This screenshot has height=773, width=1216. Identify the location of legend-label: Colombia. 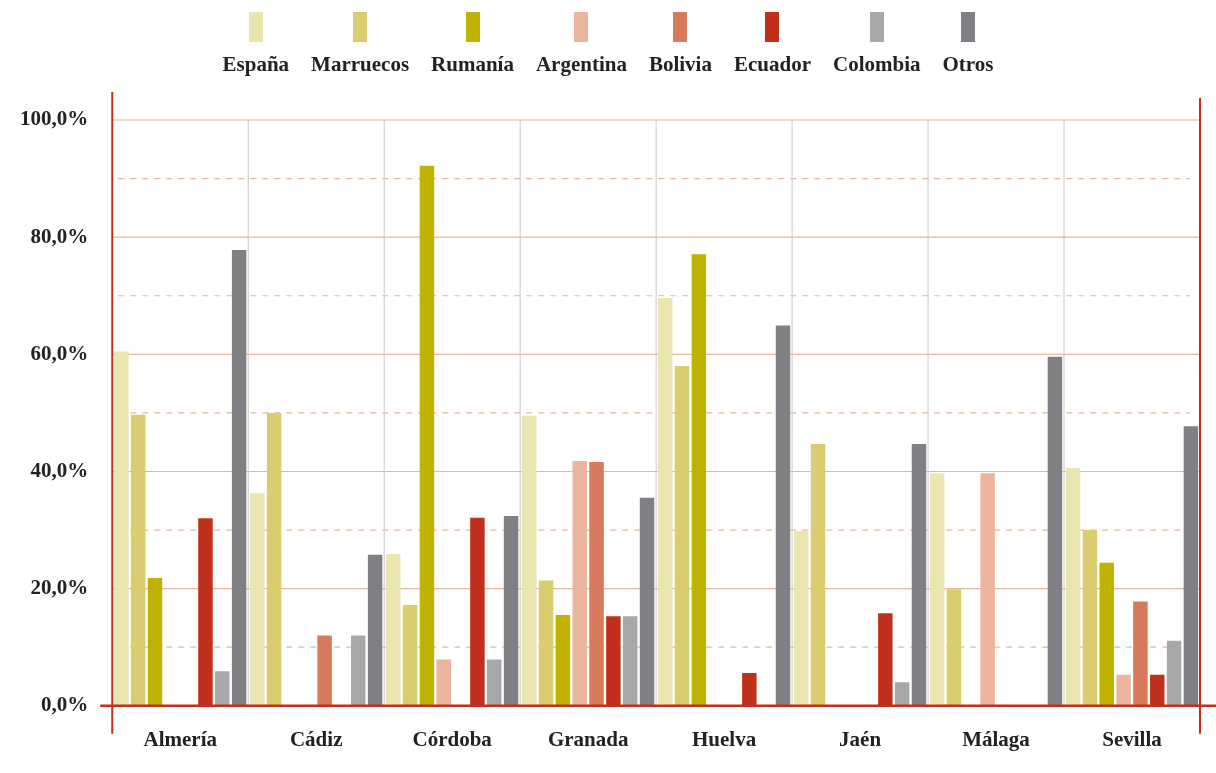
(876, 64).